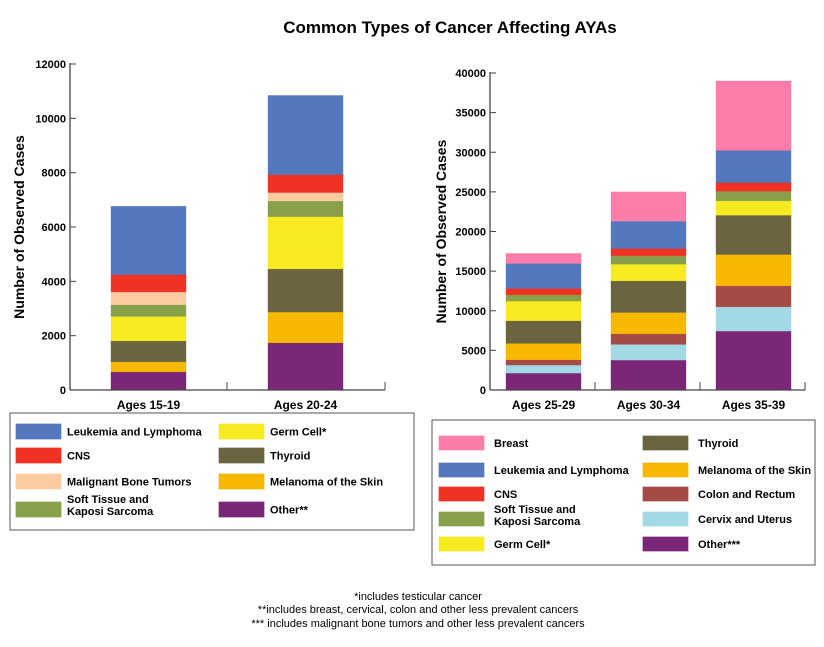 The image size is (824, 647). I want to click on legend-item: Breast, so click(483, 443).